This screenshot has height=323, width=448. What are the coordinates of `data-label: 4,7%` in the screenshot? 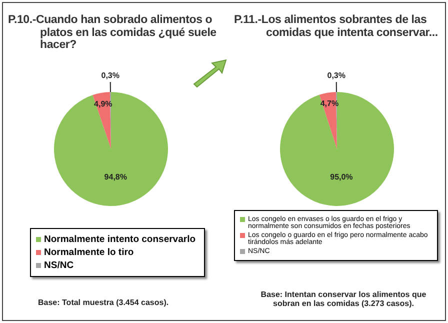 It's located at (329, 103).